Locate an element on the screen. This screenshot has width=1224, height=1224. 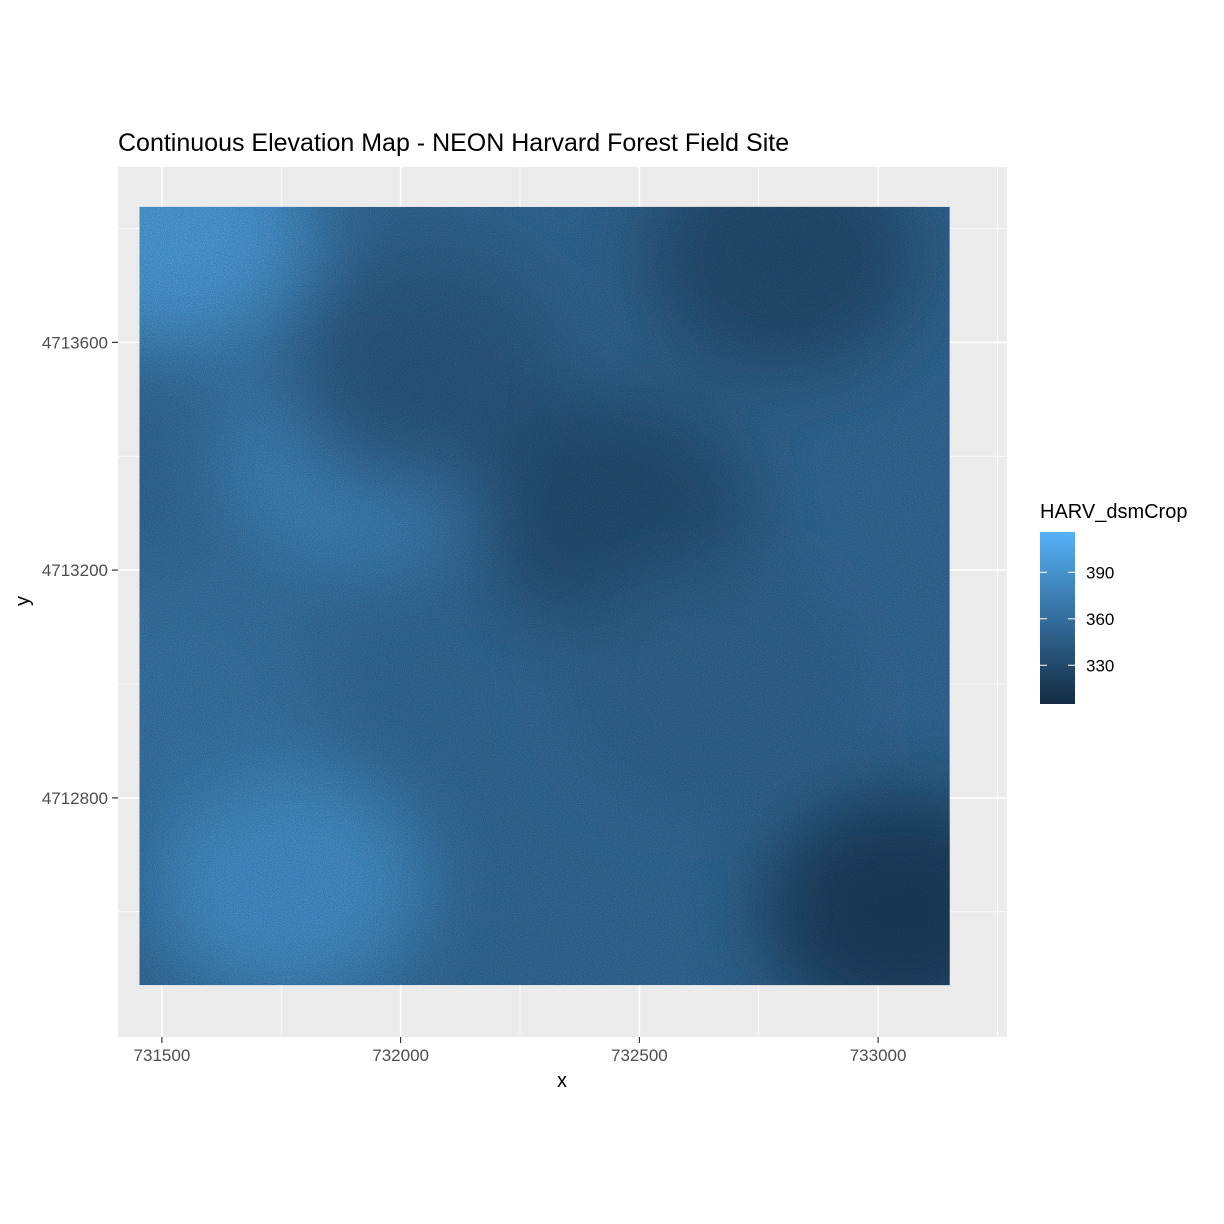
legend-break-label: 360 is located at coordinates (1100, 619).